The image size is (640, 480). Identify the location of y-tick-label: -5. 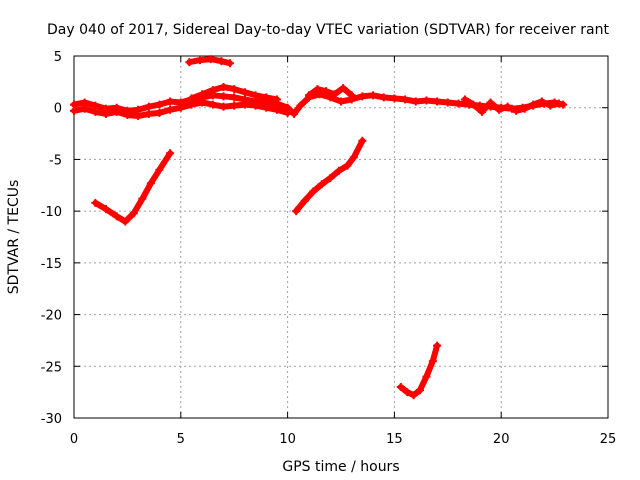
(55, 160).